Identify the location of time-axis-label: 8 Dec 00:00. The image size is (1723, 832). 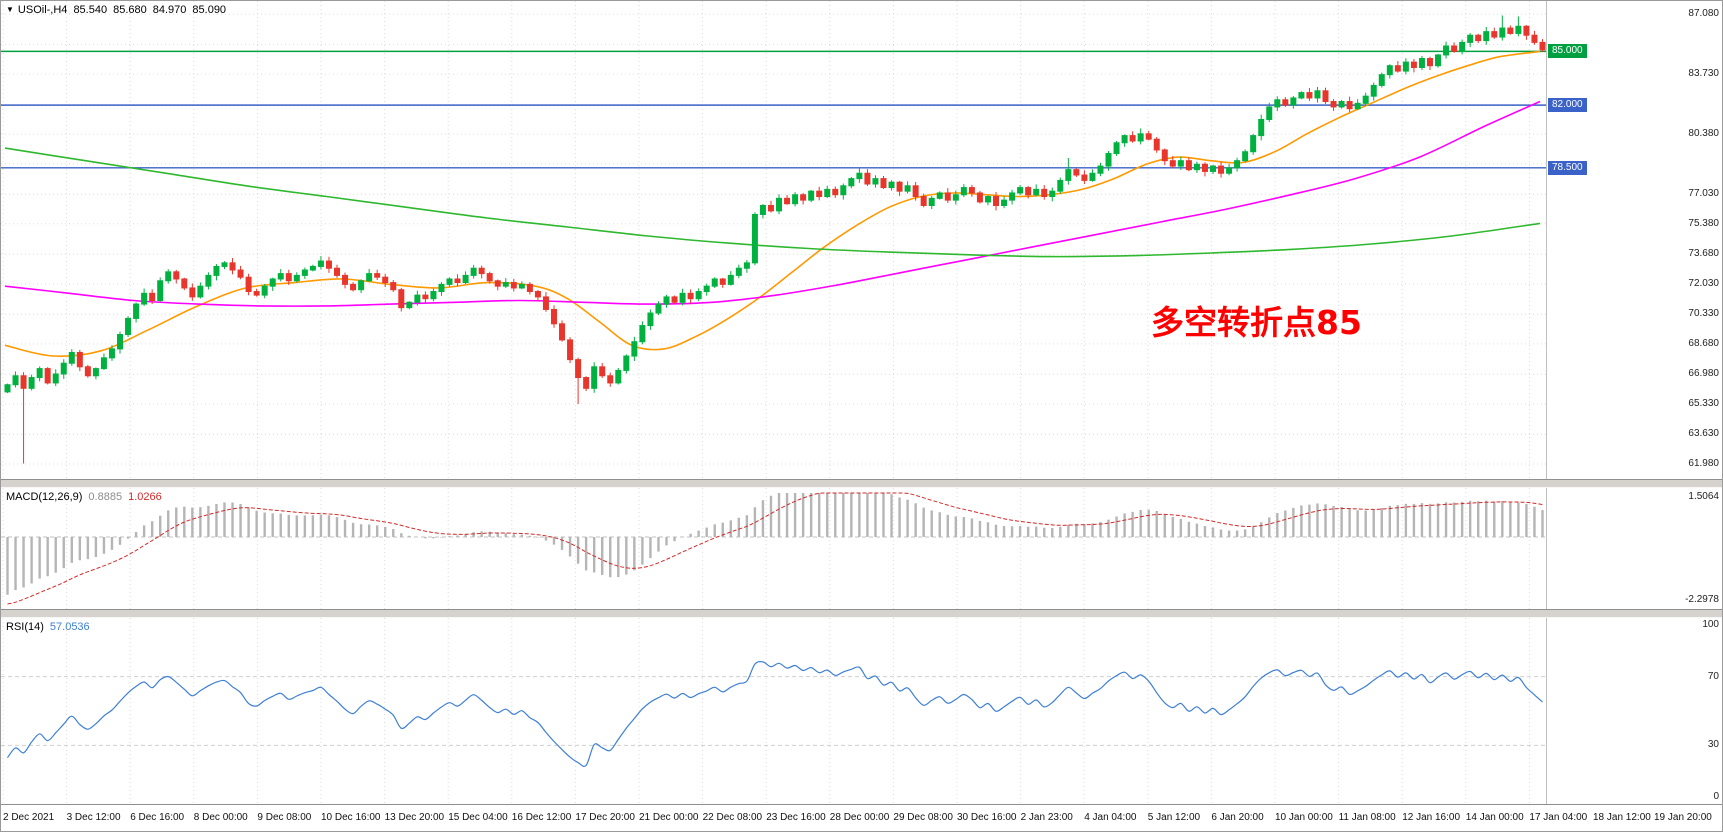
(220, 817).